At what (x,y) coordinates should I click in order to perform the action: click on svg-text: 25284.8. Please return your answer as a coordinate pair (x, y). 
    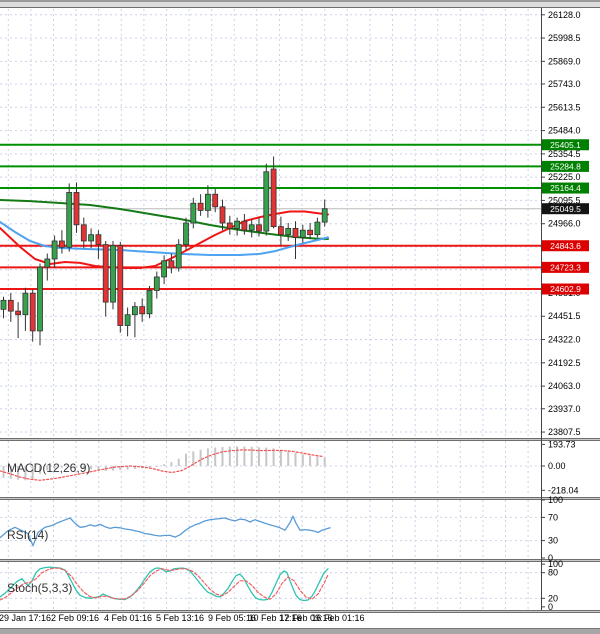
    Looking at the image, I should click on (565, 167).